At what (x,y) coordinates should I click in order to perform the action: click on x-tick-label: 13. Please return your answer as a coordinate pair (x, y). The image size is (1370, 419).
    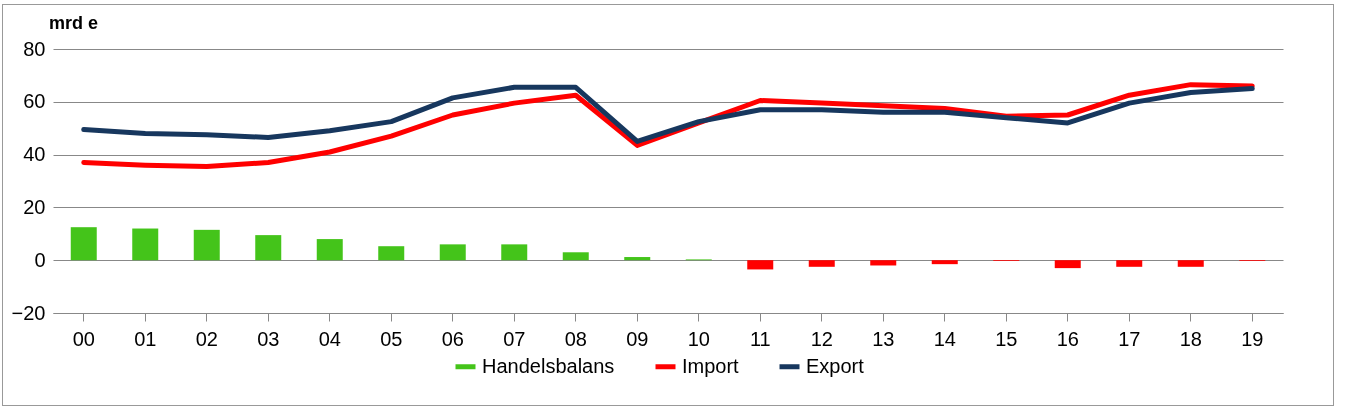
    Looking at the image, I should click on (883, 338).